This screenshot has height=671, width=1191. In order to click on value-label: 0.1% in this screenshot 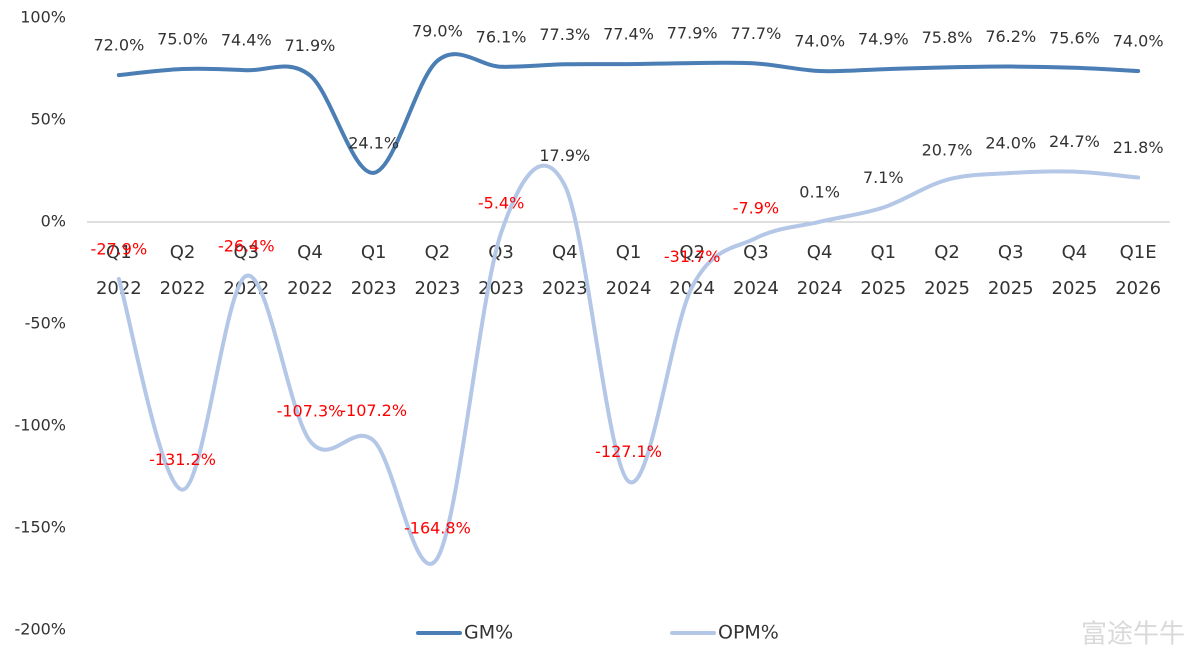, I will do `click(819, 191)`.